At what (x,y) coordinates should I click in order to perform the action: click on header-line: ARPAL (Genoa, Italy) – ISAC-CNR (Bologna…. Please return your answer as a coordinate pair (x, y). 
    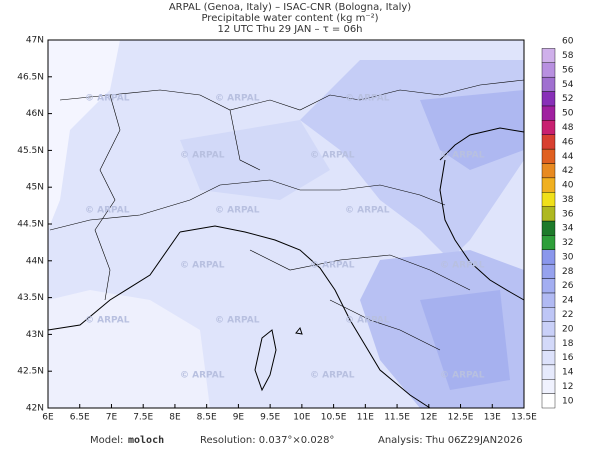
    Looking at the image, I should click on (290, 7).